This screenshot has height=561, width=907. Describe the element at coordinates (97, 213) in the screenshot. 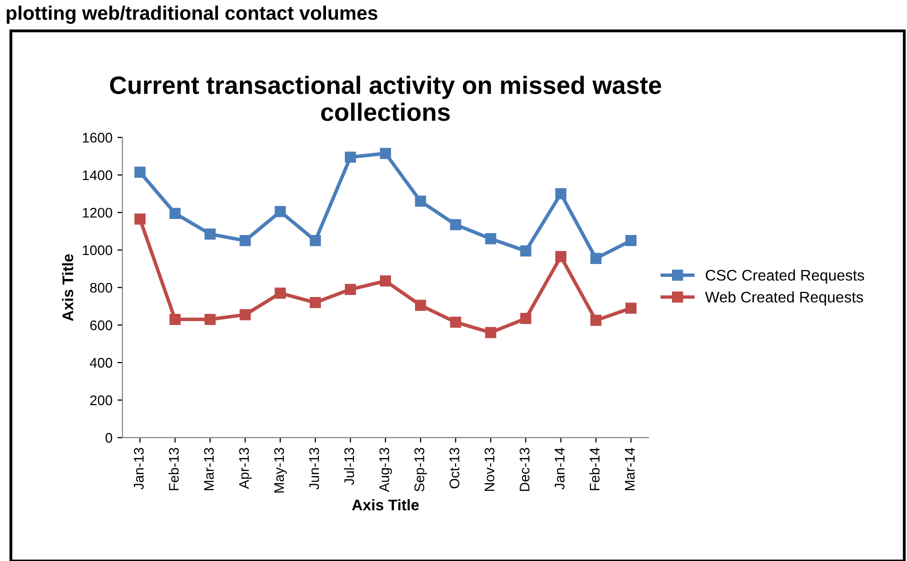

I see `y-tick-label: 1200` at that location.